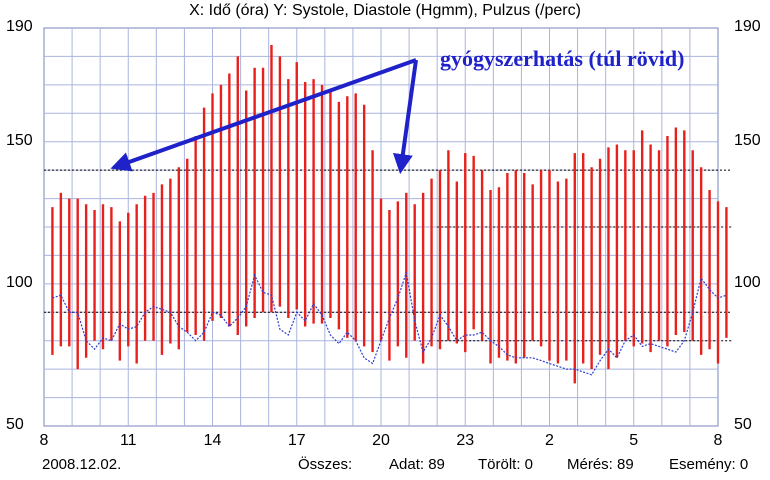  I want to click on annotation-label: gyógyszerhatás (túl rövid), so click(562, 58).